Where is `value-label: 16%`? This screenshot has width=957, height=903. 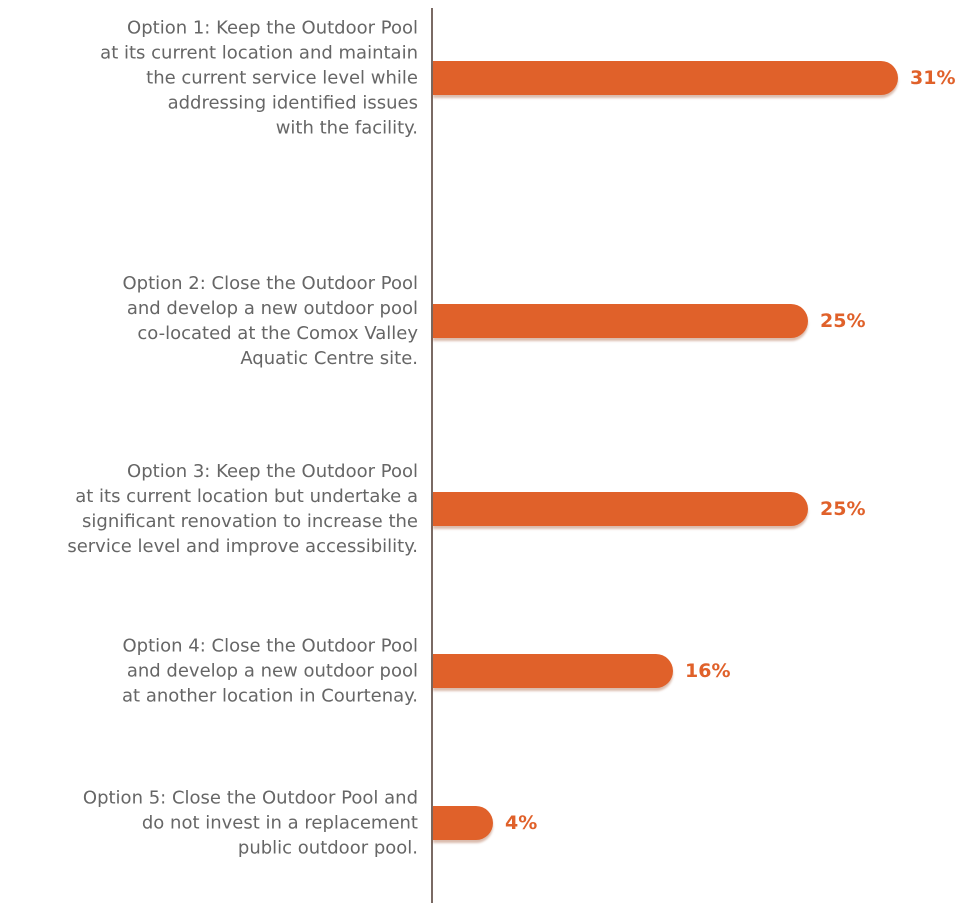
value-label: 16% is located at coordinates (708, 671).